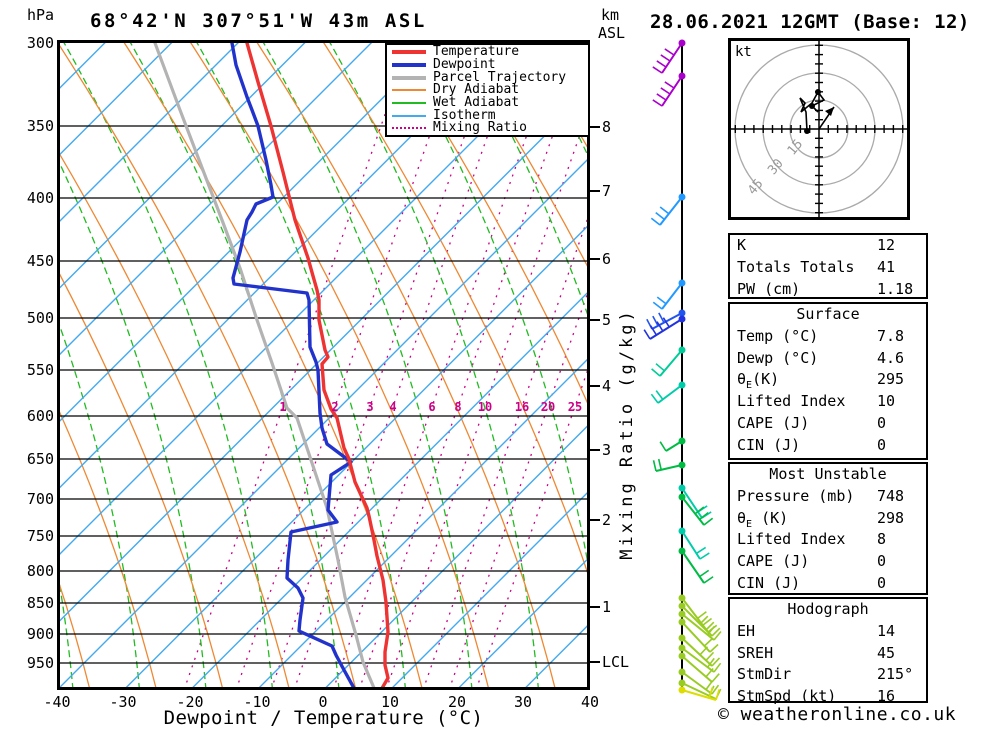  What do you see at coordinates (283, 407) in the screenshot?
I see `mixing-ratio-label: 1` at bounding box center [283, 407].